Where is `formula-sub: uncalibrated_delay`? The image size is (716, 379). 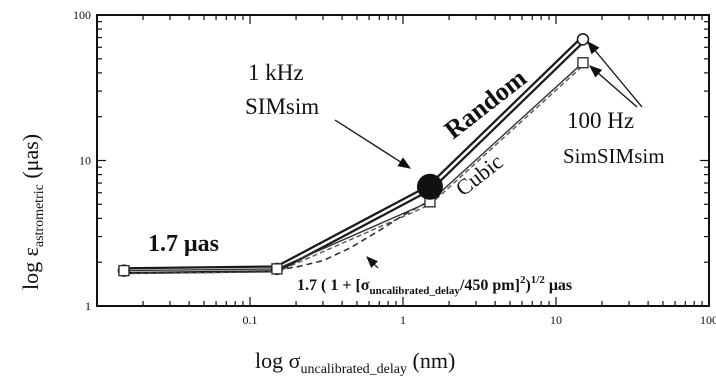
formula-sub: uncalibrated_delay is located at coordinates (414, 291).